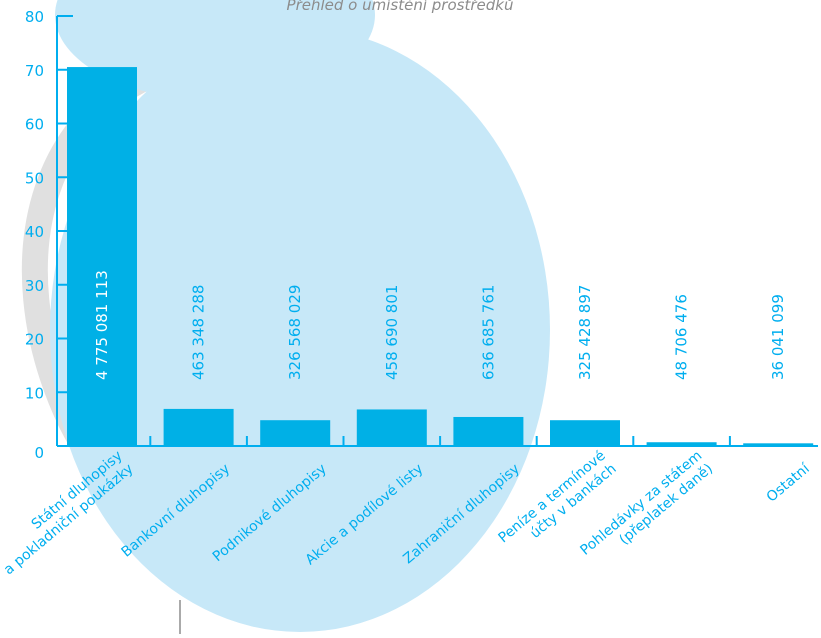  I want to click on y-tick-label: 40, so click(34, 232).